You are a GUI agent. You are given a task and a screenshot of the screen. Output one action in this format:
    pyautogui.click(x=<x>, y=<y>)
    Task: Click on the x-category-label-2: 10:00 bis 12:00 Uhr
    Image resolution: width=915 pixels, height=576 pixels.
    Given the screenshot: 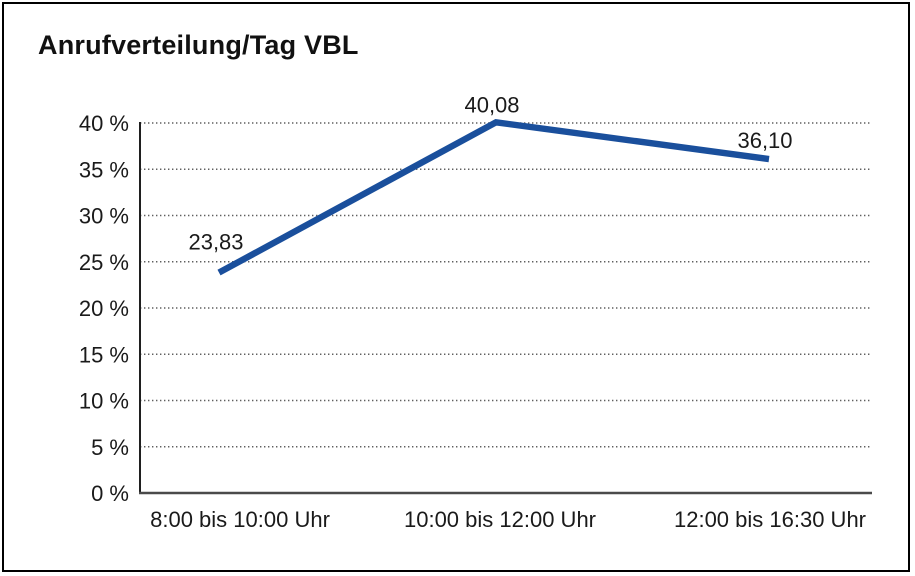 What is the action you would take?
    pyautogui.click(x=500, y=519)
    